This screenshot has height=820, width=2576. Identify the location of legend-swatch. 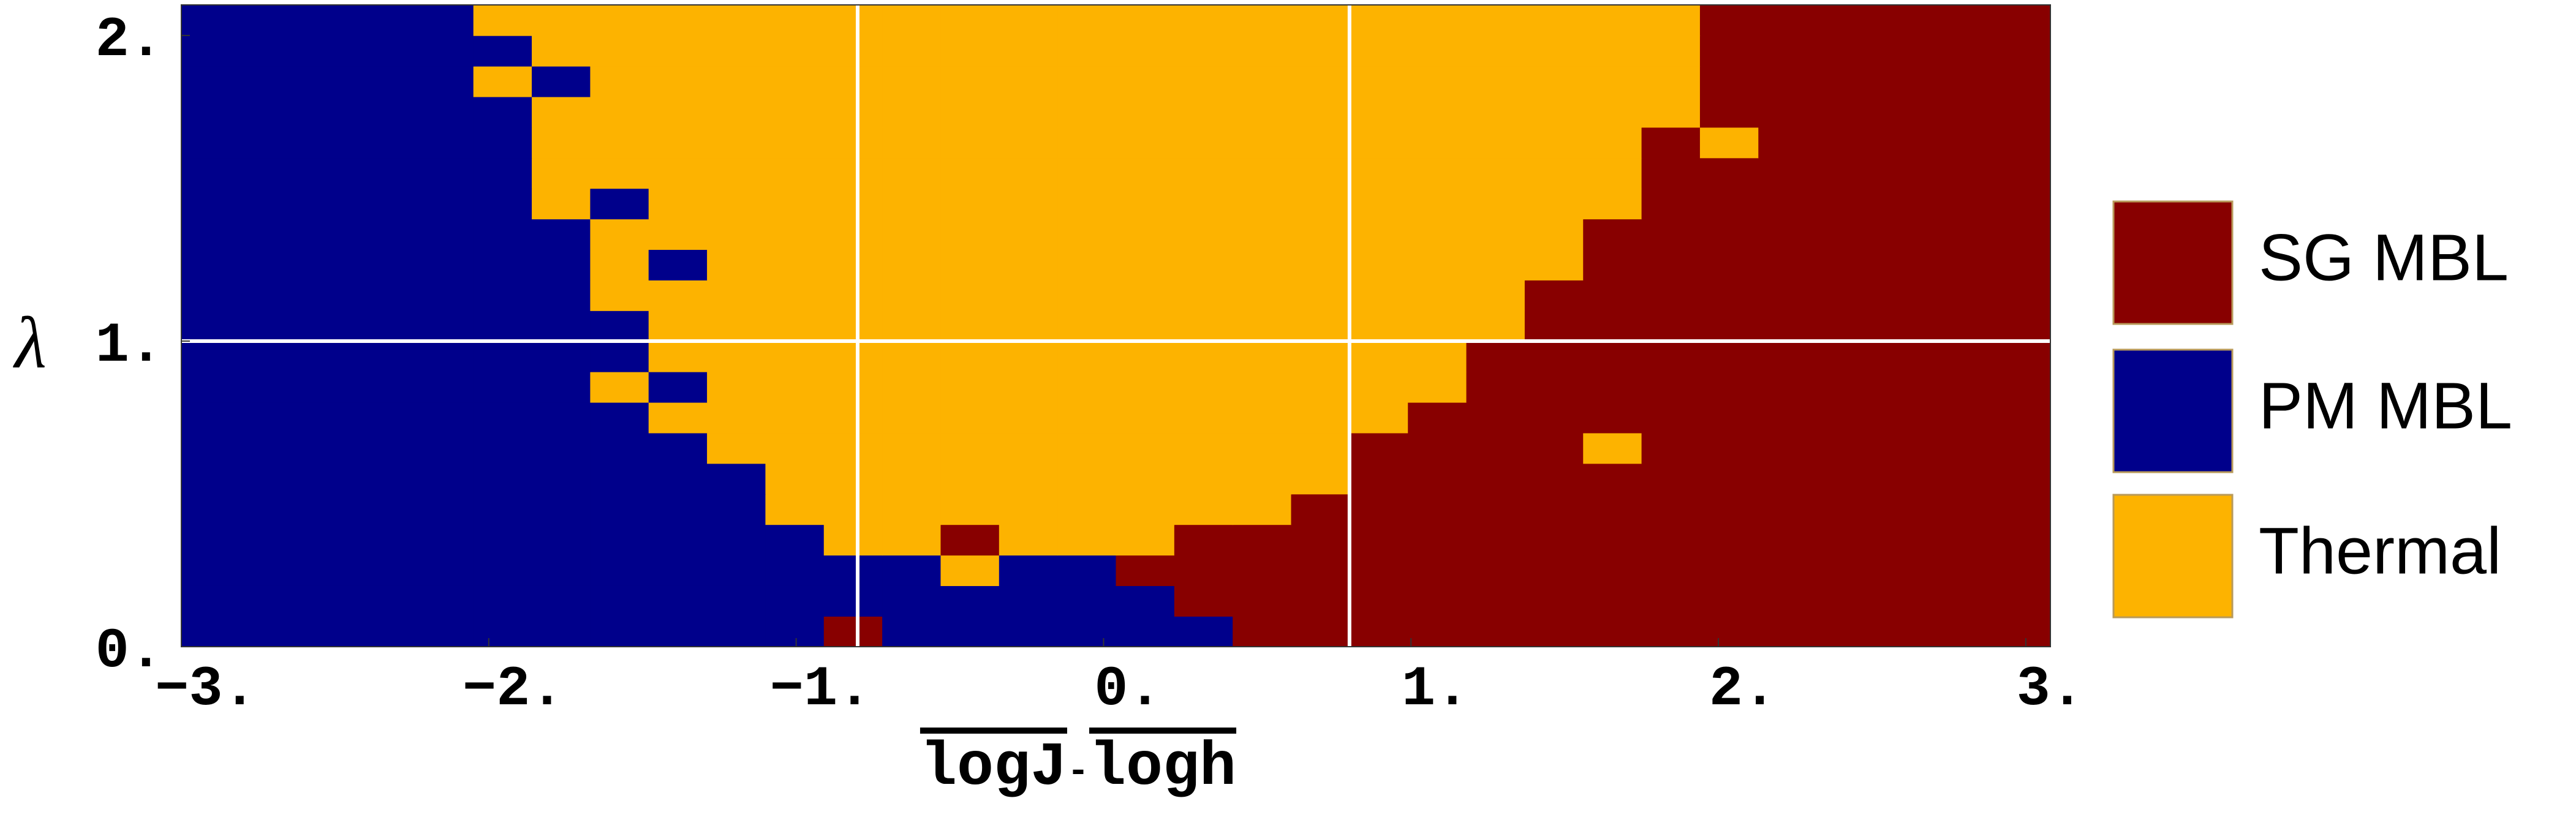
(2173, 262).